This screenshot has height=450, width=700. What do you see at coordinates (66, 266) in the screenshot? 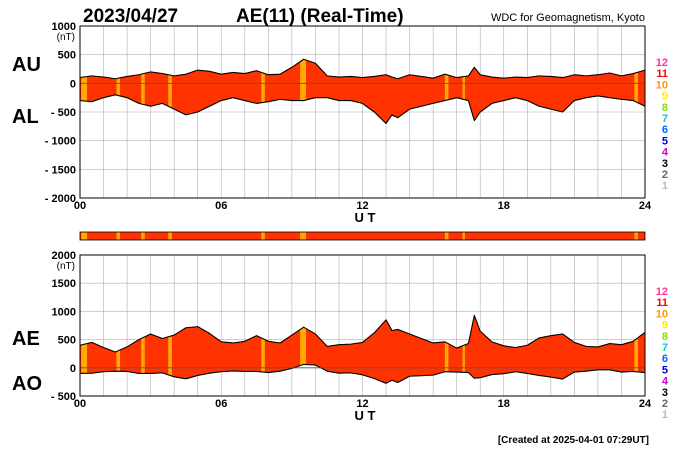
I see `unit-label-bottom: (nT)` at bounding box center [66, 266].